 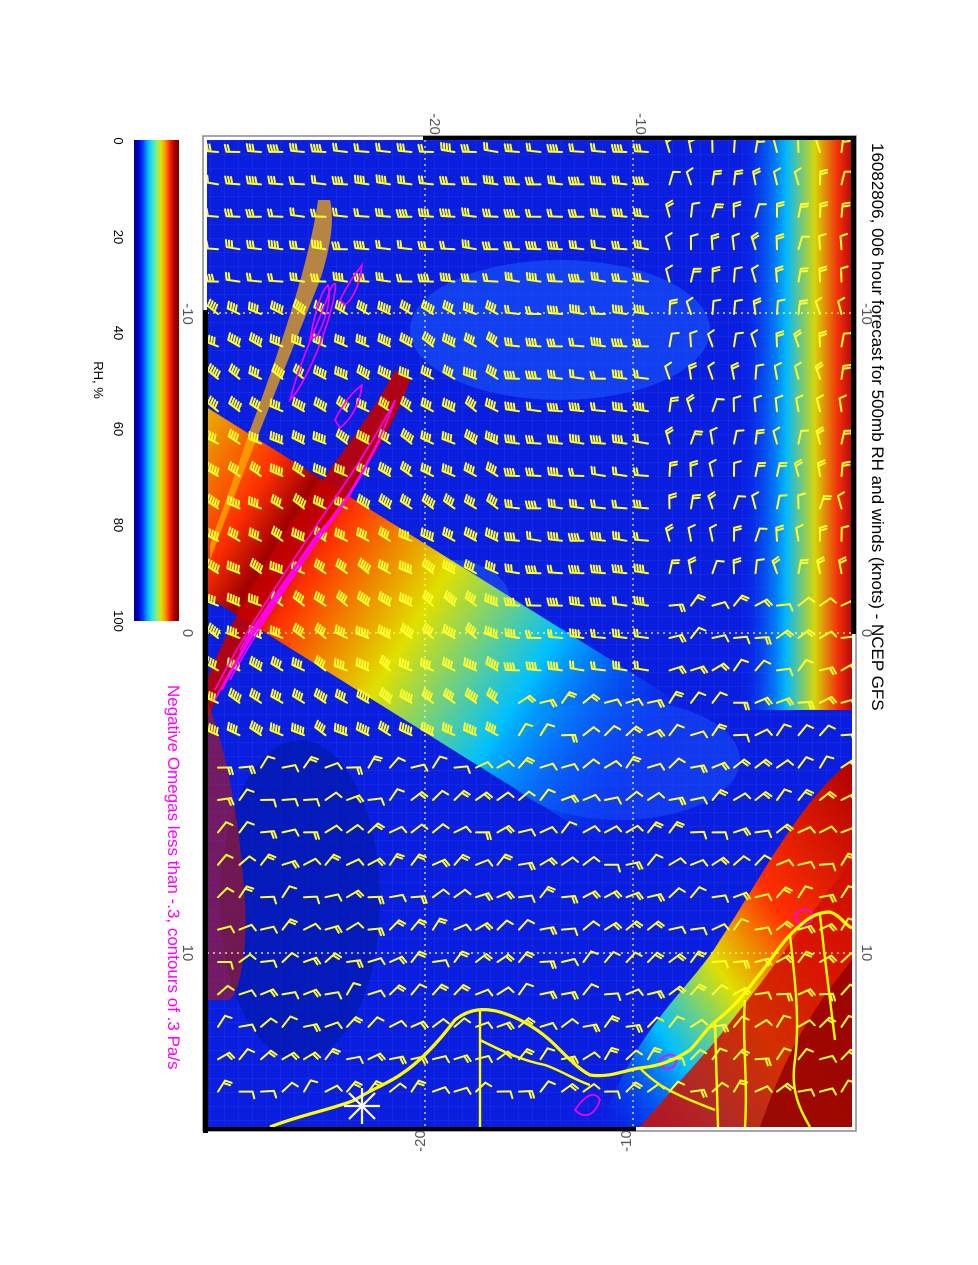 What do you see at coordinates (420, 1141) in the screenshot?
I see `axis-label-bottom: -20` at bounding box center [420, 1141].